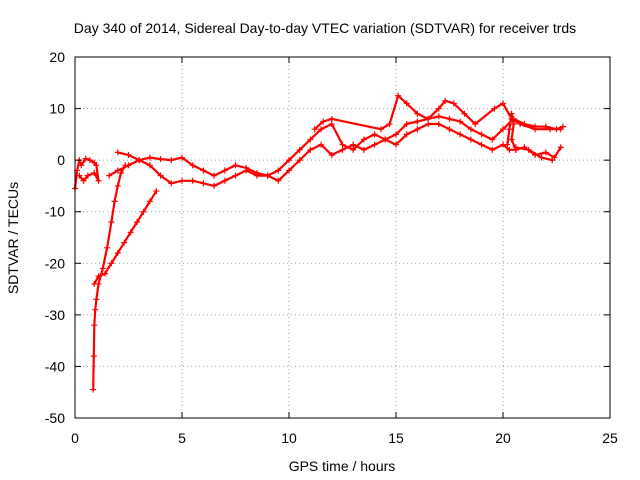 The height and width of the screenshot is (480, 640). I want to click on series-early-start, so click(87, 173).